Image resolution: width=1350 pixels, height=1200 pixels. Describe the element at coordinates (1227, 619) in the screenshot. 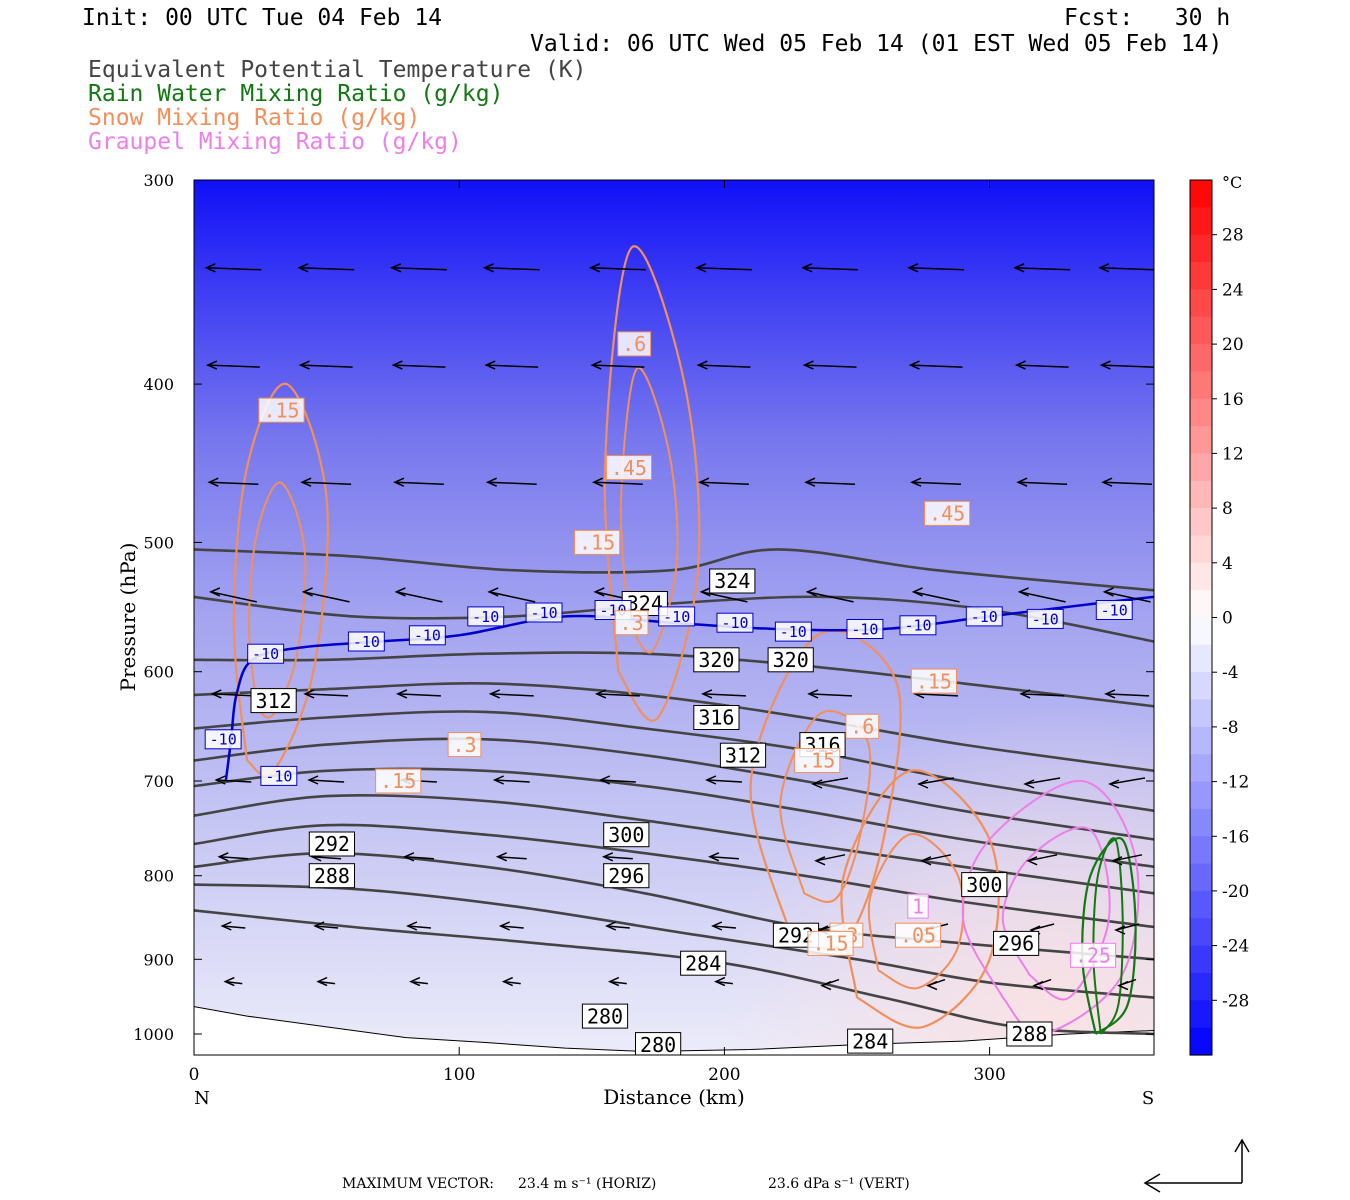

I see `colorbar-tick-label: 0` at that location.